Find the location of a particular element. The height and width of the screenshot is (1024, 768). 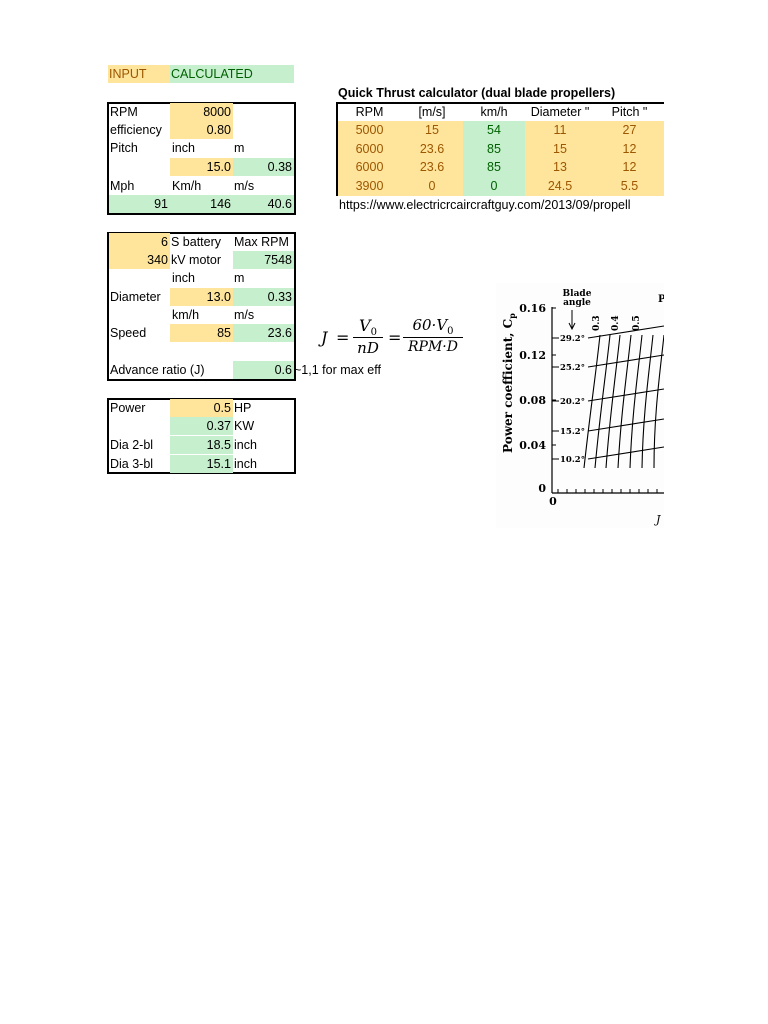

thrust-cell: 24.5 is located at coordinates (560, 186).